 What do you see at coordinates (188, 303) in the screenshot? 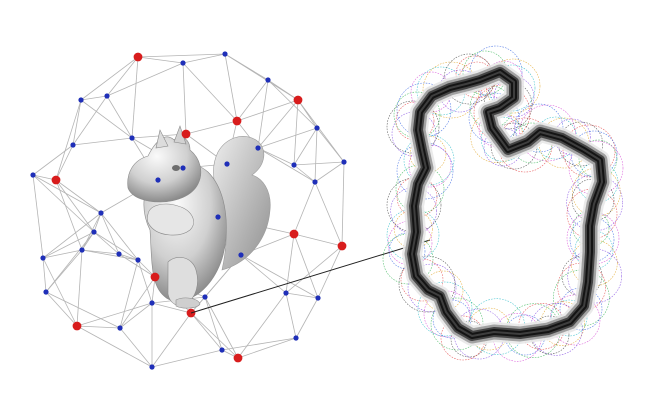
I see `squirrel-foot` at bounding box center [188, 303].